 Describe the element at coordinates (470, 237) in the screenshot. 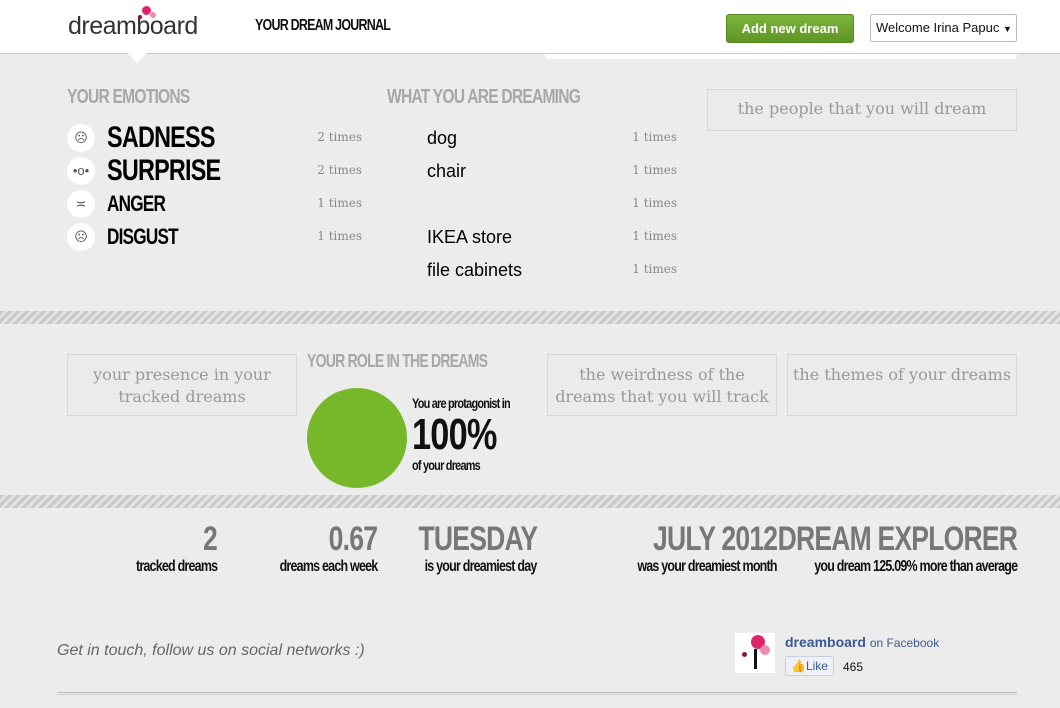

I see `dream-item: IKEA store` at that location.